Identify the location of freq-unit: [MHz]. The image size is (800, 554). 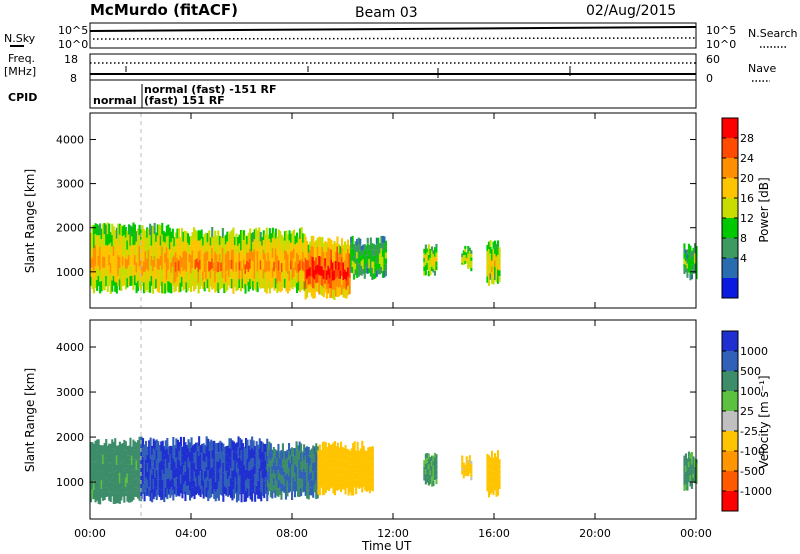
(20, 71).